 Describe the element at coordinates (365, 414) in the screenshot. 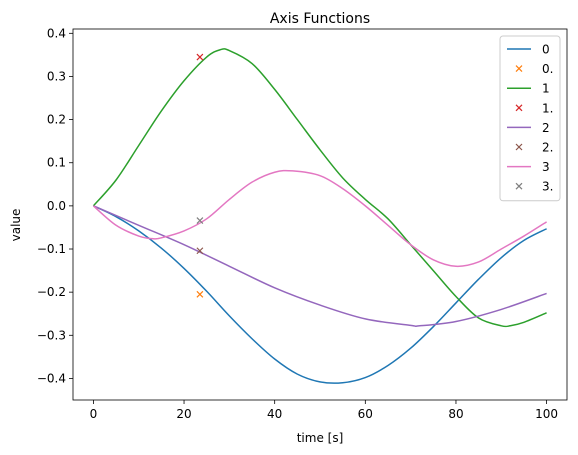

I see `x-tick-label: 60` at that location.